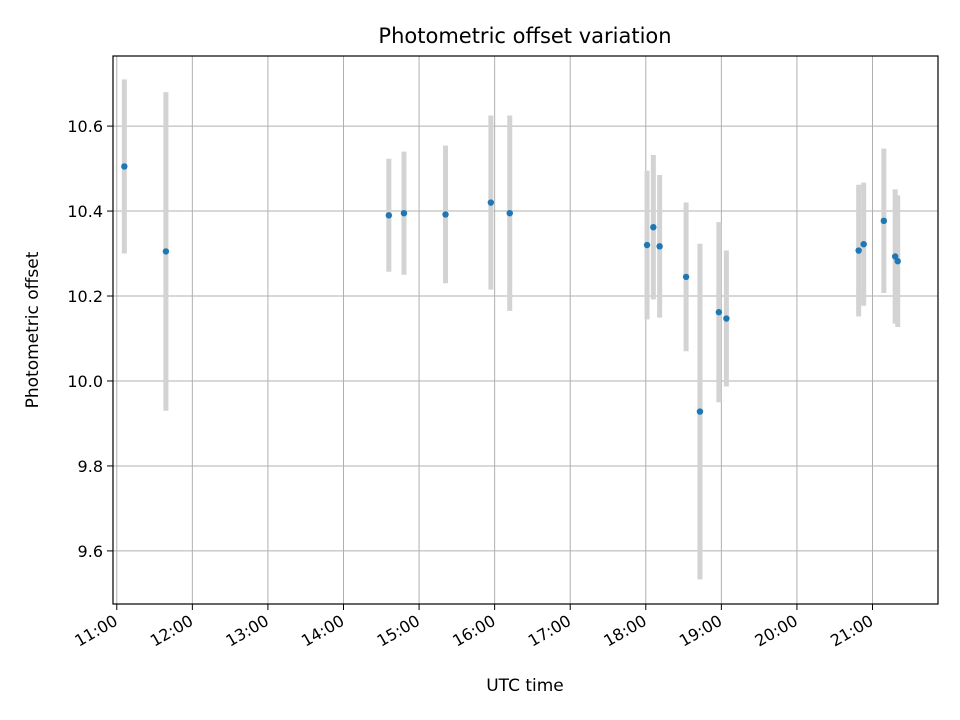 This screenshot has height=720, width=960. Describe the element at coordinates (524, 36) in the screenshot. I see `chart-title: Photometric offset variation` at that location.